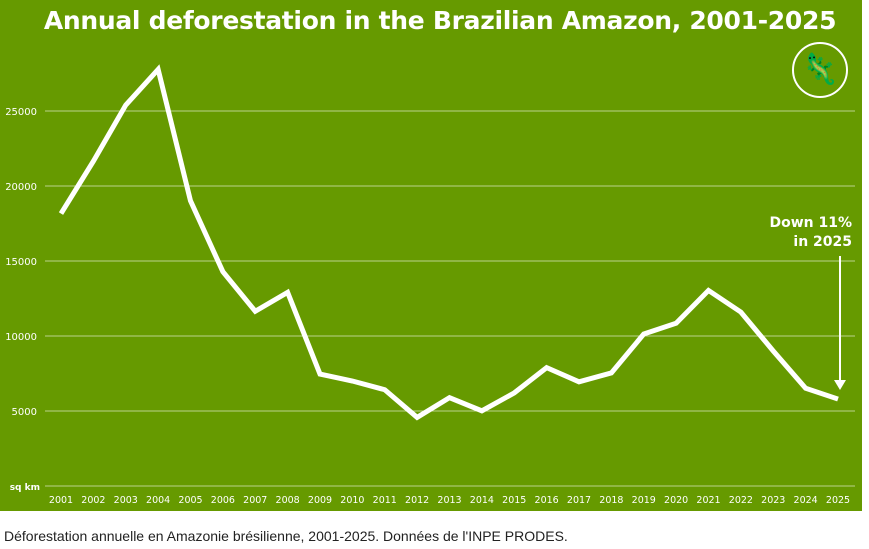 This screenshot has height=549, width=869. I want to click on x-tick-label: 2018, so click(611, 500).